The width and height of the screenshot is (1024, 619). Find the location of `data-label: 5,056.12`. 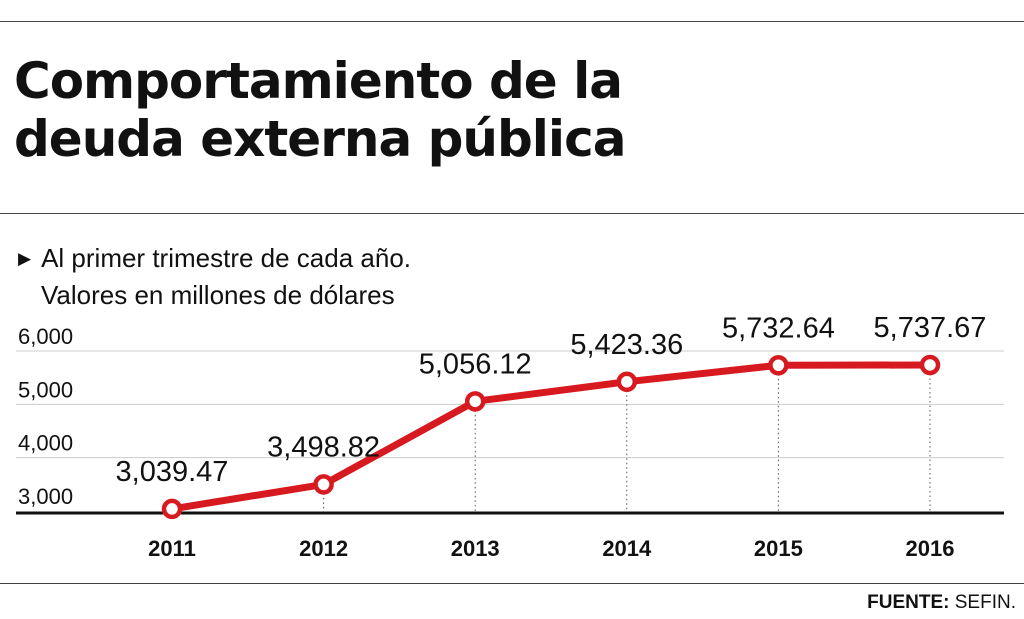

data-label: 5,056.12 is located at coordinates (475, 364).